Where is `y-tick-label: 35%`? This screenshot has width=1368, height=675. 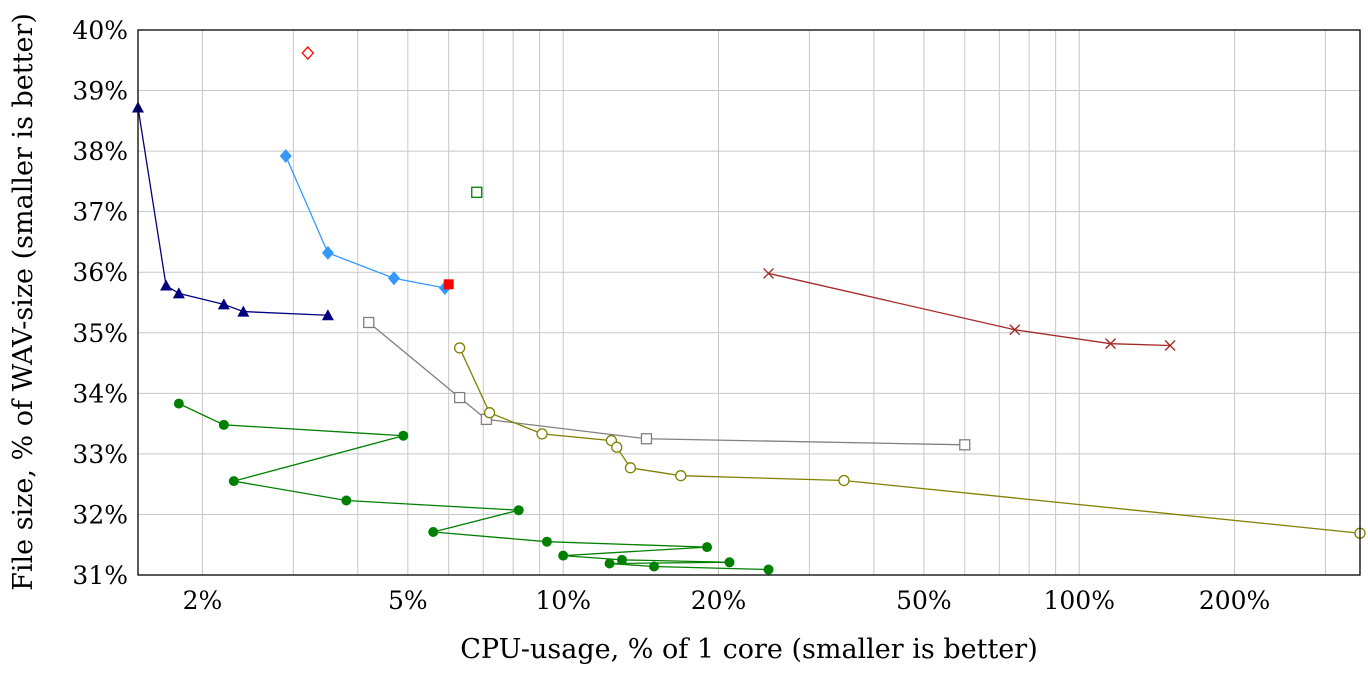
y-tick-label: 35% is located at coordinates (100, 333).